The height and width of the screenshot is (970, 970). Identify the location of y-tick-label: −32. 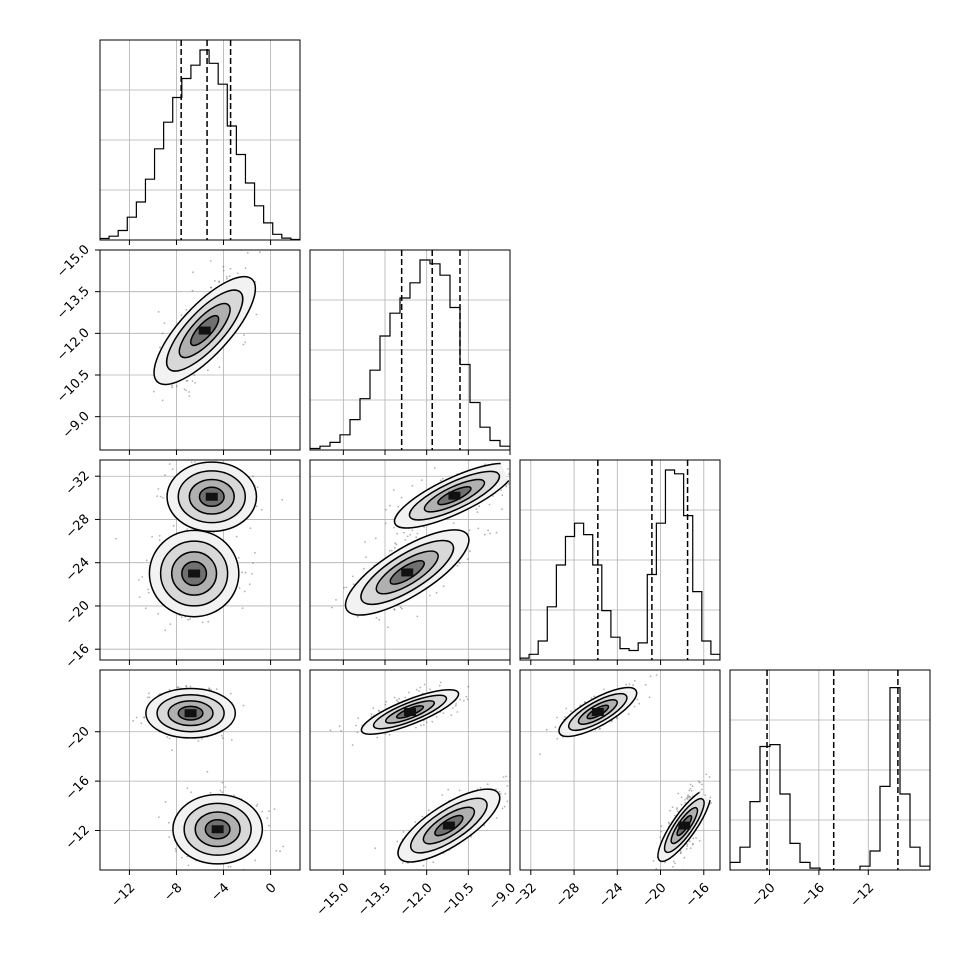
(78, 483).